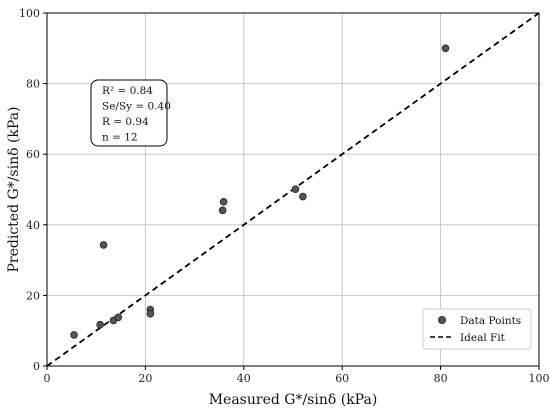 The width and height of the screenshot is (550, 412). Describe the element at coordinates (483, 338) in the screenshot. I see `legend-label-ideal-fit: Ideal Fit` at that location.